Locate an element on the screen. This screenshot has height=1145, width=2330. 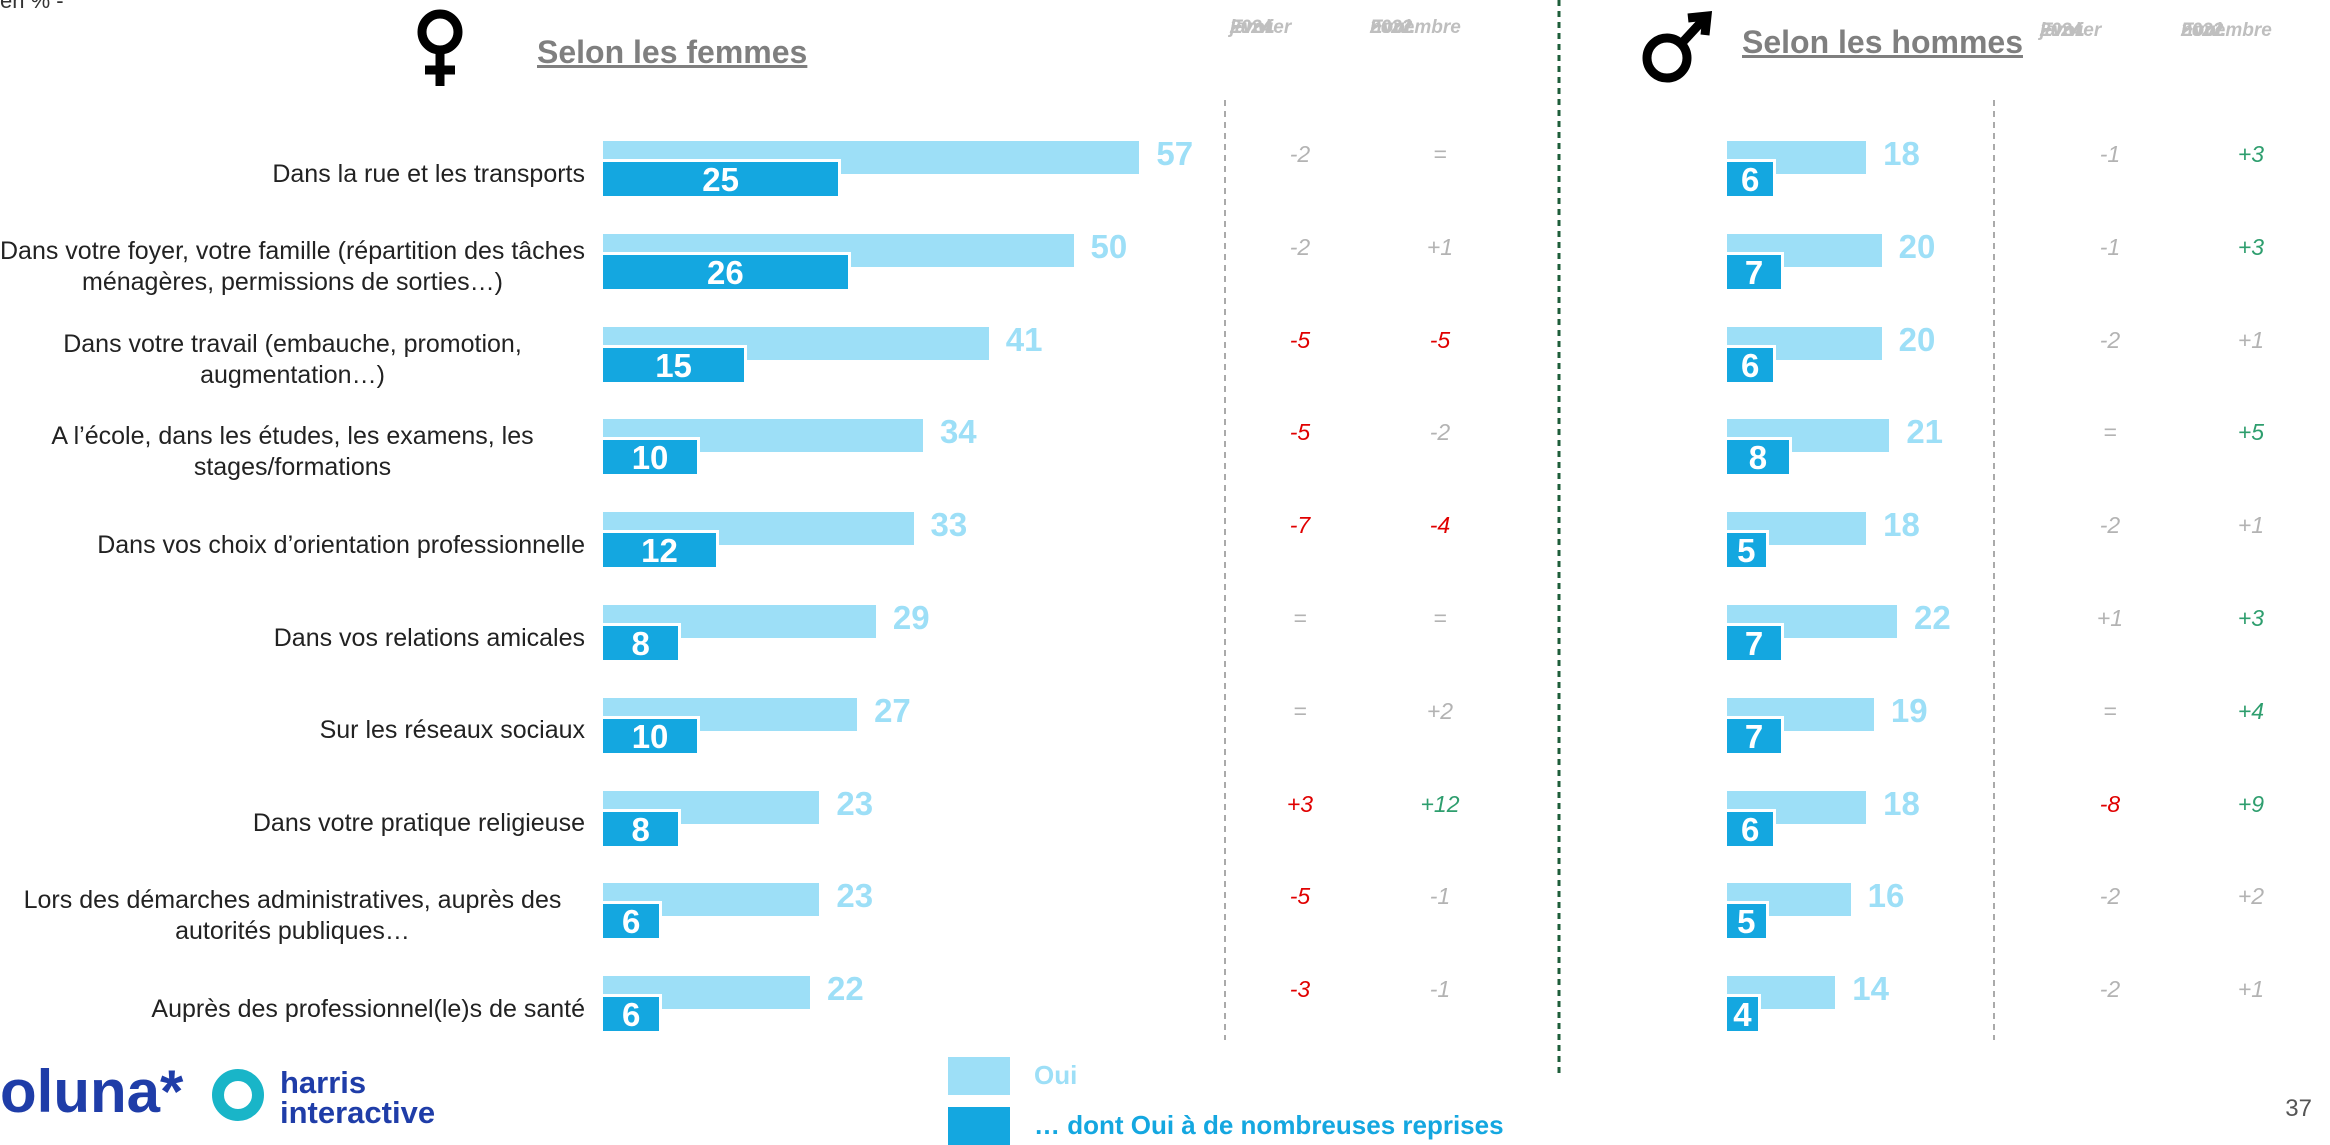
evol-value: -8 is located at coordinates (2110, 803).